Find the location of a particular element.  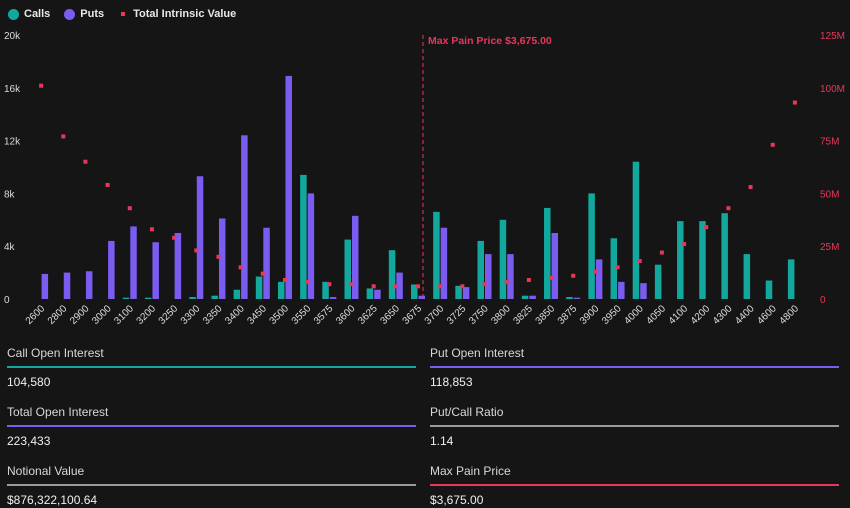

x-tick-label: 3900 is located at coordinates (590, 315).